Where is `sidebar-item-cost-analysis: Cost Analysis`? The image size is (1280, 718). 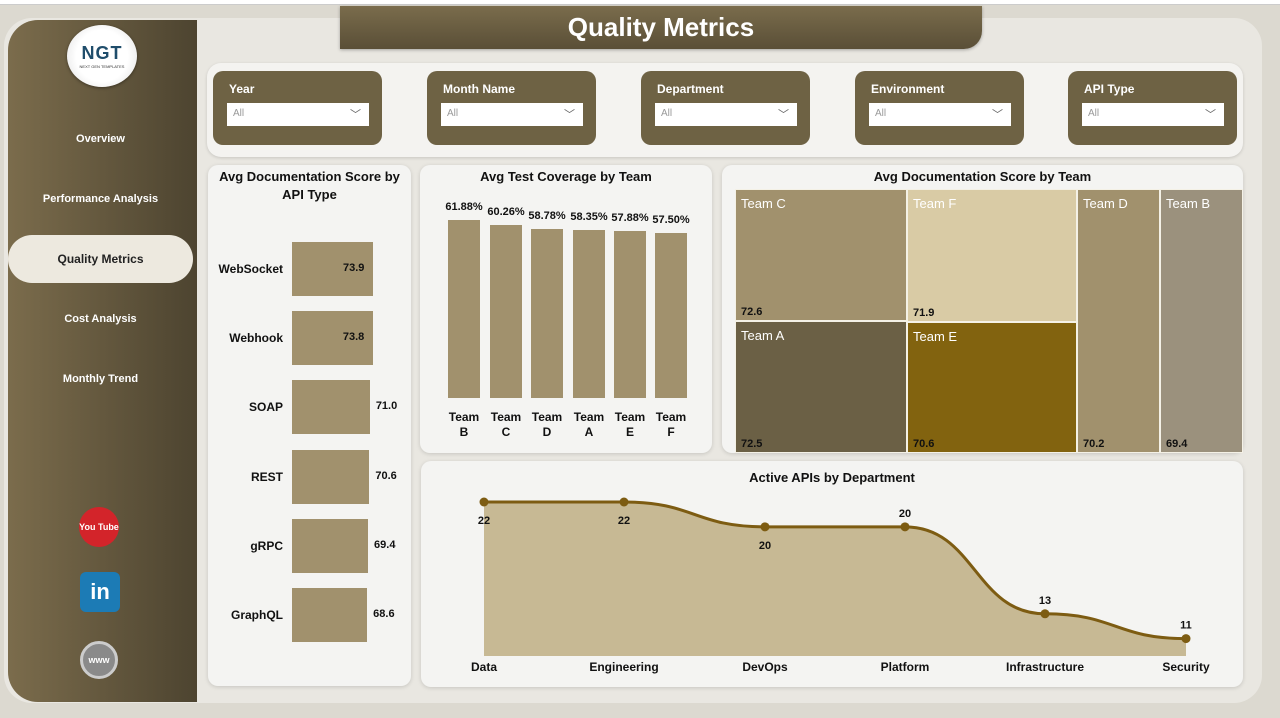 sidebar-item-cost-analysis: Cost Analysis is located at coordinates (100, 319).